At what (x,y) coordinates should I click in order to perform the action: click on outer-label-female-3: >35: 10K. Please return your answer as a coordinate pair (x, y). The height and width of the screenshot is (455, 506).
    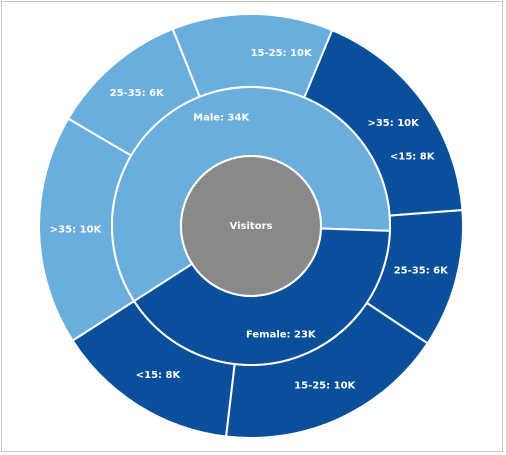
    Looking at the image, I should click on (393, 123).